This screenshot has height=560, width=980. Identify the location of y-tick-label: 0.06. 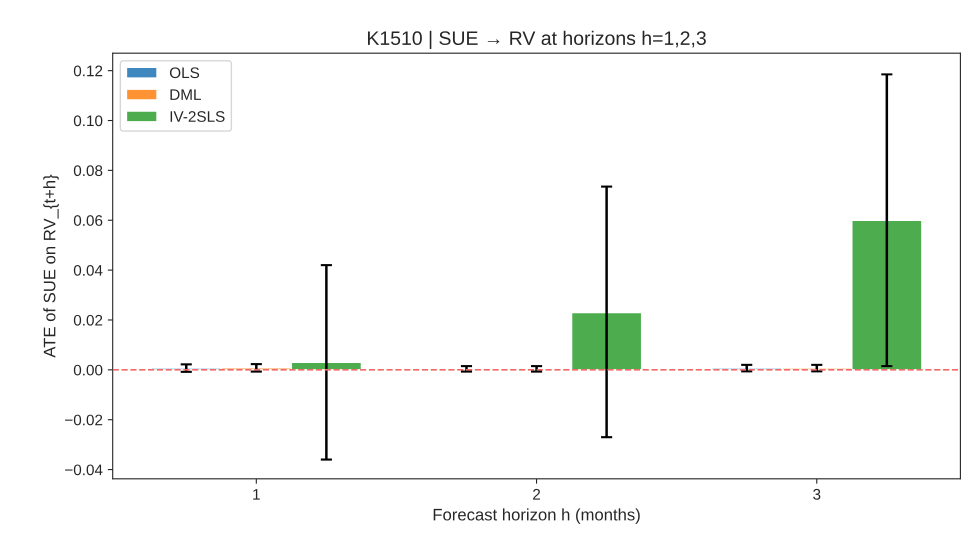
(88, 220).